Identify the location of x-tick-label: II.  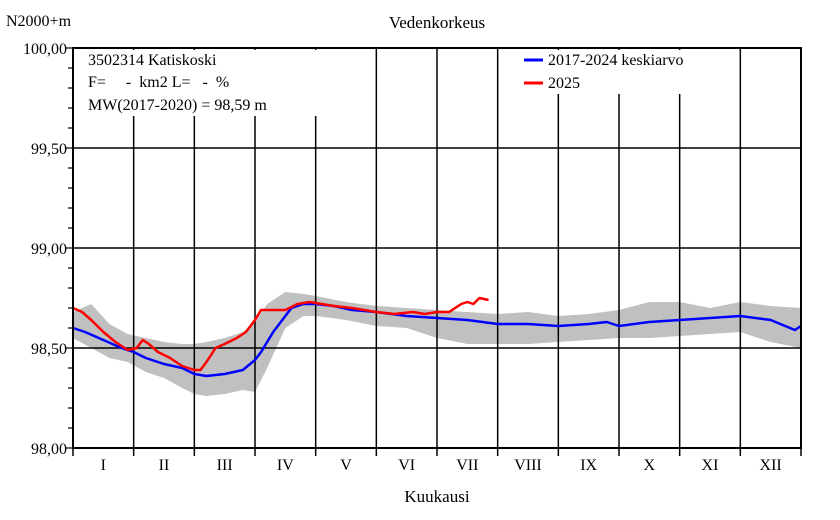
(164, 465).